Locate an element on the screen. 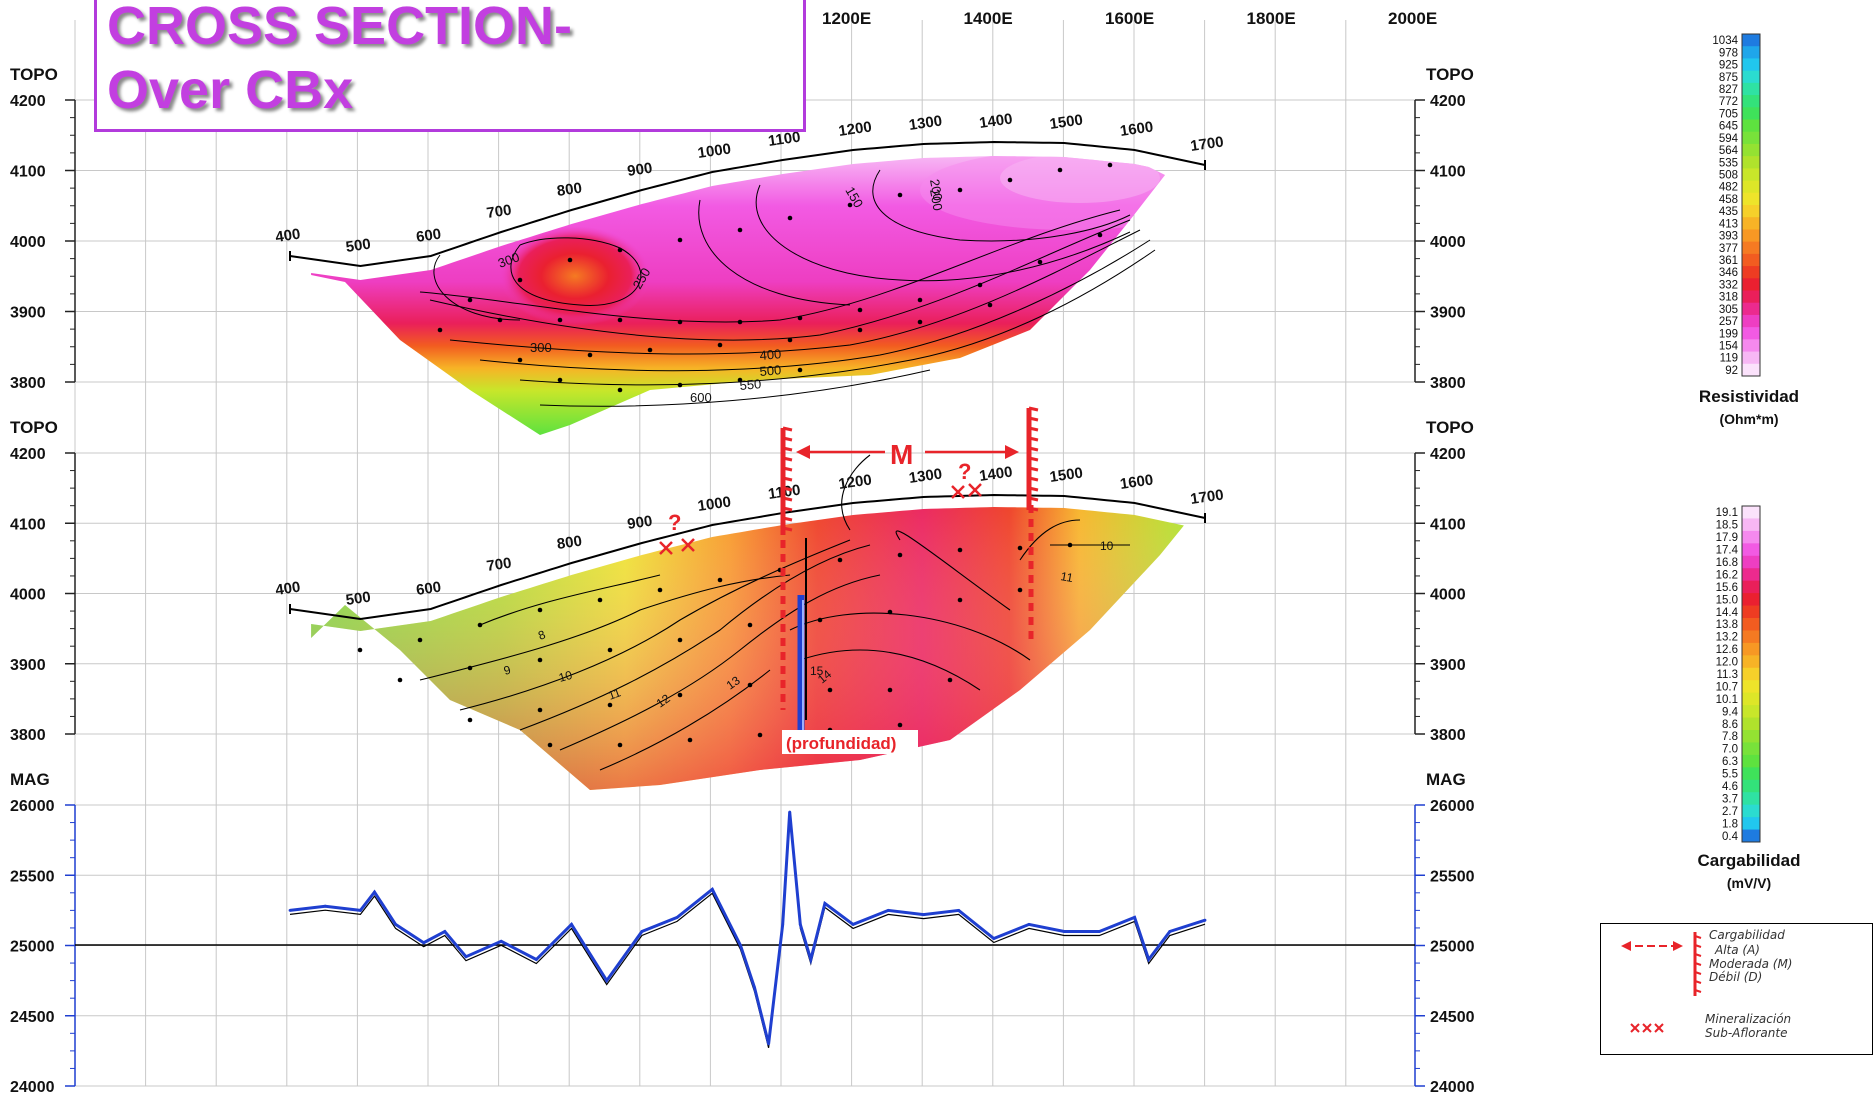 The image size is (1874, 1095). resistivity-legend-tick-label: 119 is located at coordinates (1729, 359).